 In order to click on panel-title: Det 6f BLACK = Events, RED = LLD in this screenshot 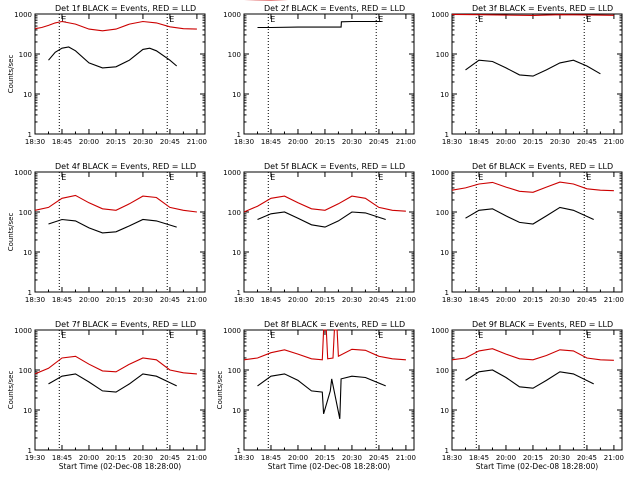, I will do `click(542, 166)`.